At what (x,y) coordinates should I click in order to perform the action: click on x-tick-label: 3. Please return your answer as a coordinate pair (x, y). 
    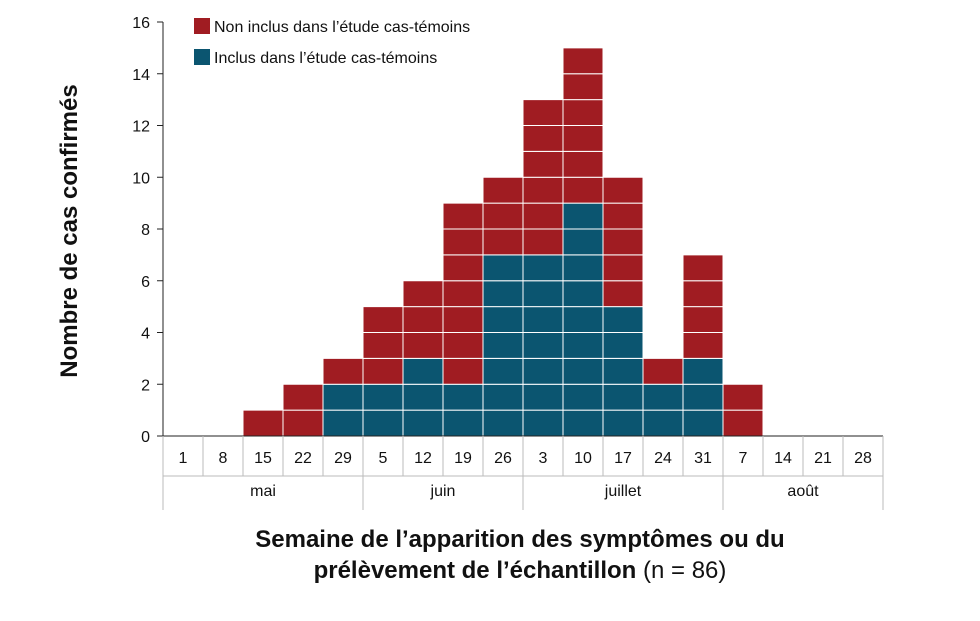
    Looking at the image, I should click on (543, 458).